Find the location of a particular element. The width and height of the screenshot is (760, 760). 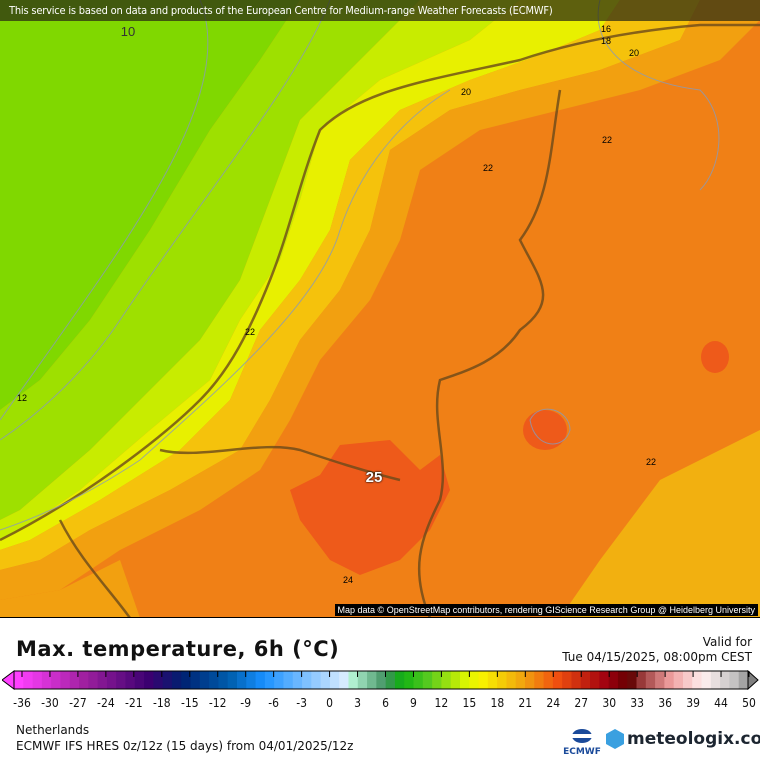

scale-tick-label: 6 is located at coordinates (385, 703).